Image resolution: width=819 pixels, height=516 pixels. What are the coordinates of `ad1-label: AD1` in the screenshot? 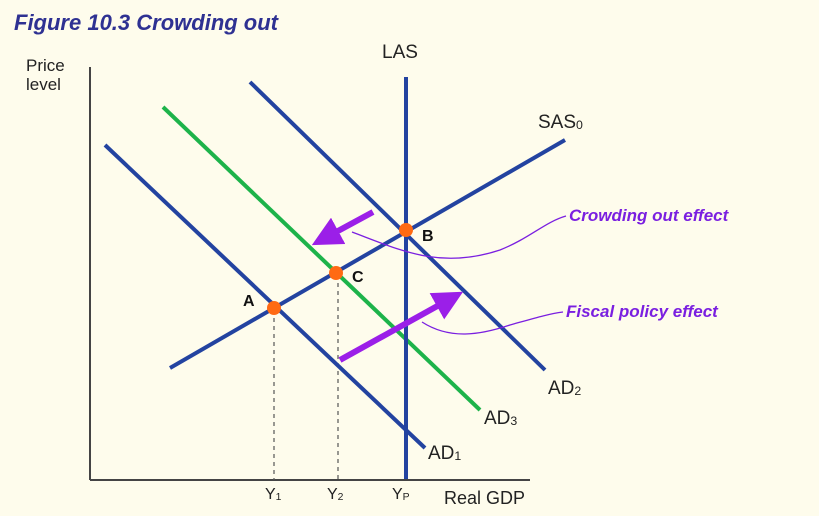 It's located at (444, 454).